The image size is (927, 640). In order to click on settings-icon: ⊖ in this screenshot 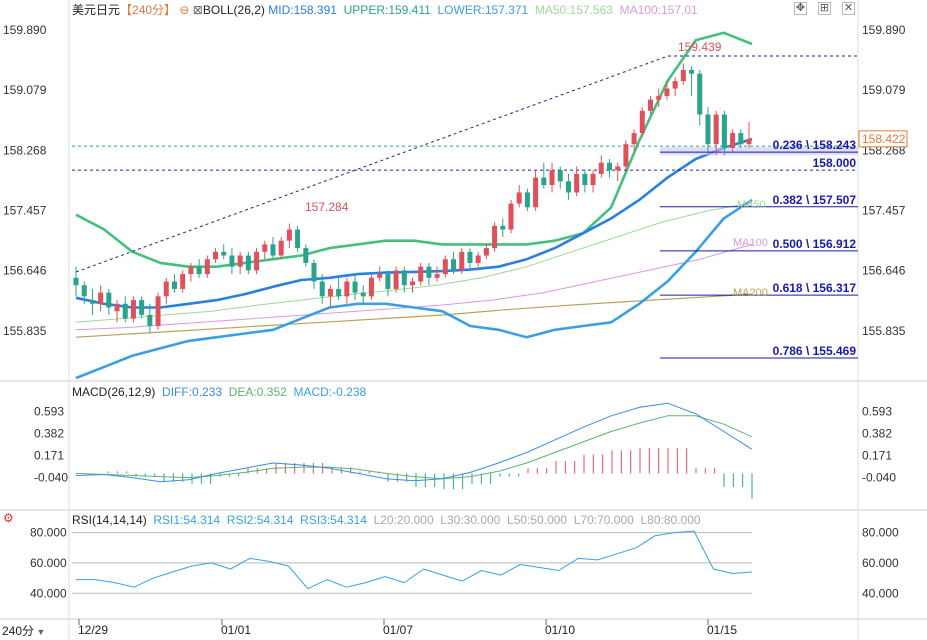, I will do `click(184, 10)`.